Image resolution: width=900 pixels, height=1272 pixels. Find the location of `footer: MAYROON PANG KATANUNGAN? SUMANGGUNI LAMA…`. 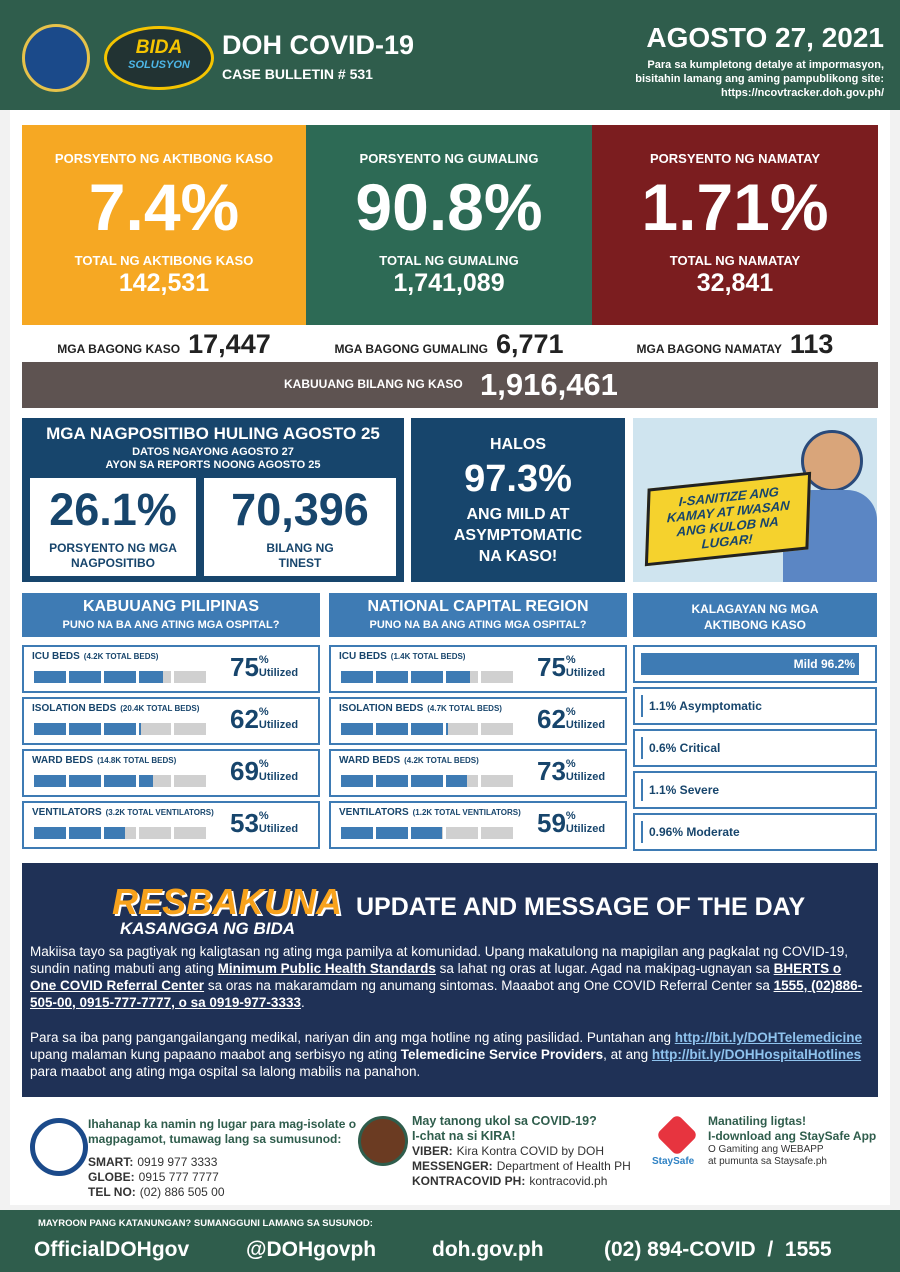

footer: MAYROON PANG KATANUNGAN? SUMANGGUNI LAMA… is located at coordinates (450, 1241).